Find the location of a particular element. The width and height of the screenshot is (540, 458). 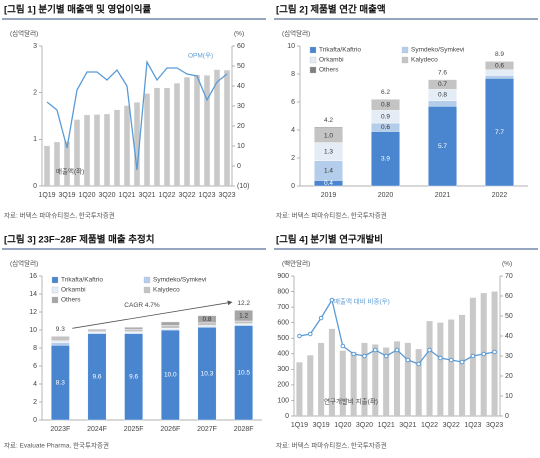

x-tick-label: 2020 is located at coordinates (386, 195).